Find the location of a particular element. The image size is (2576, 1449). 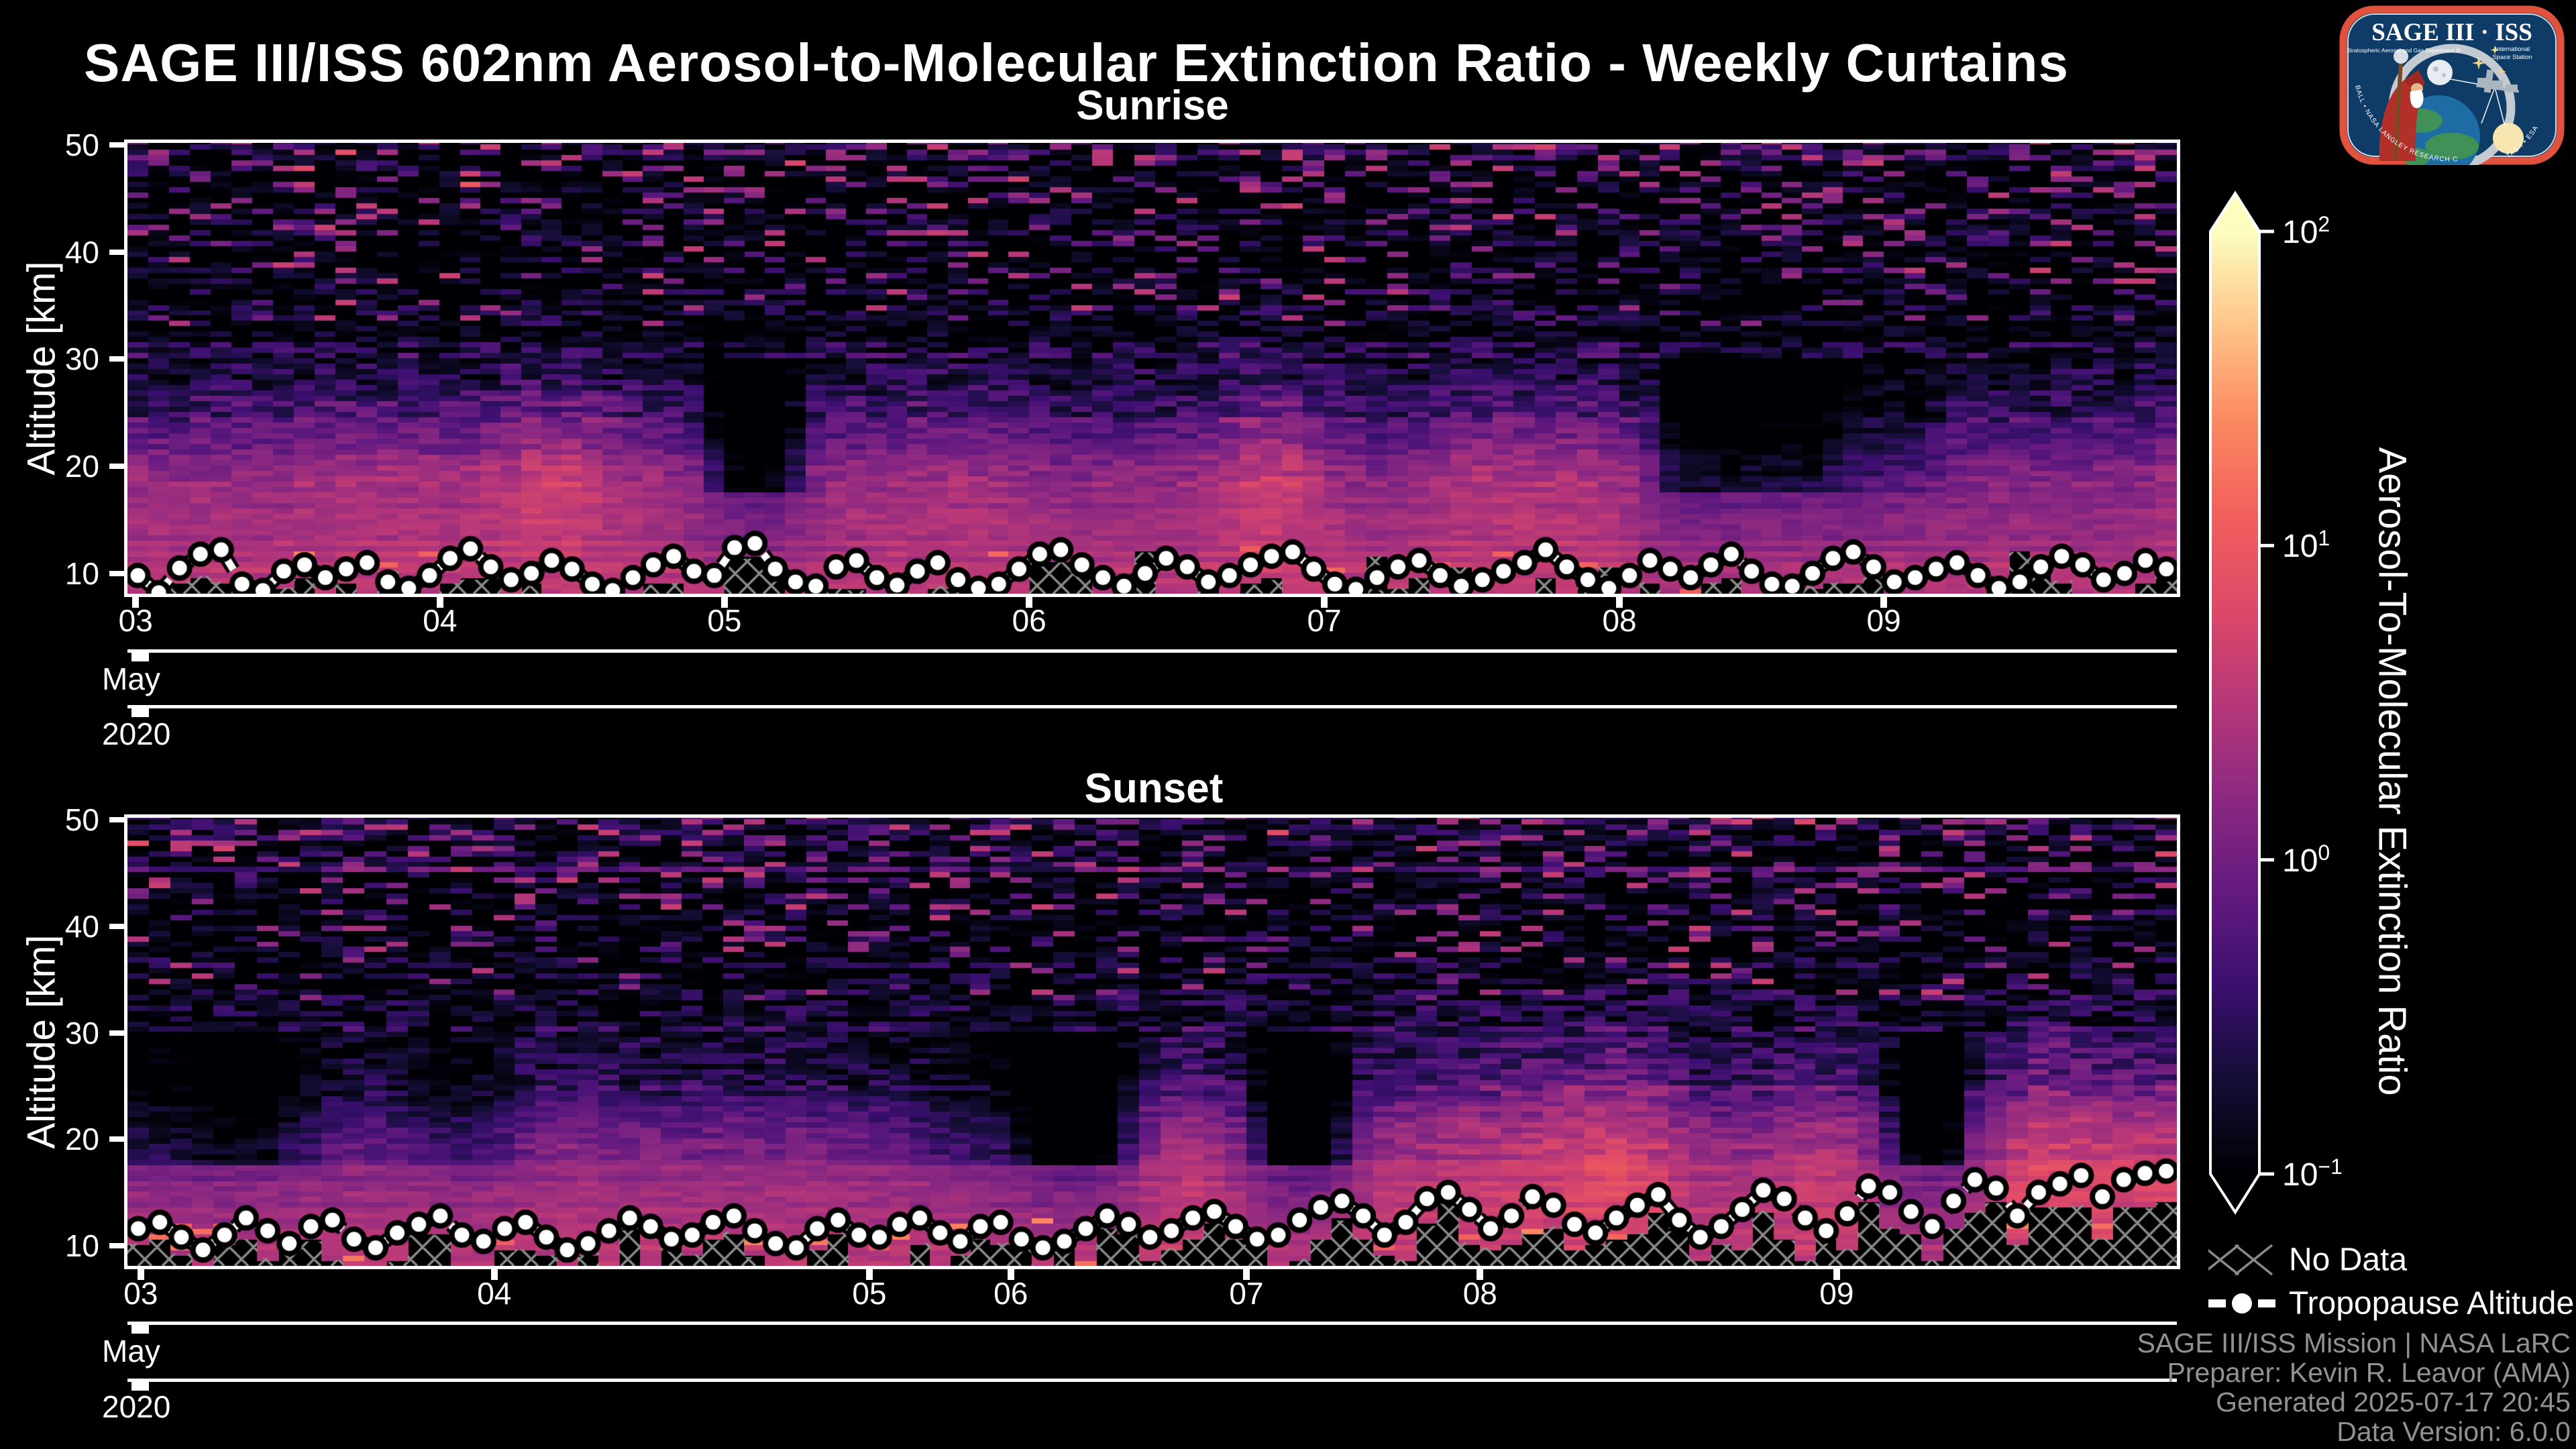

moon-icon is located at coordinates (2440, 72).